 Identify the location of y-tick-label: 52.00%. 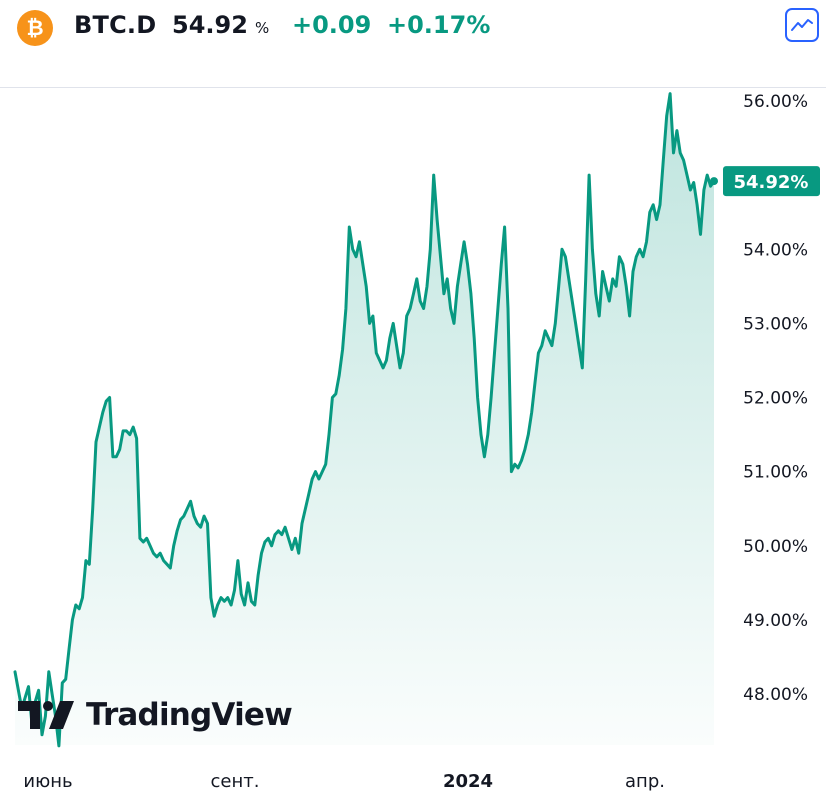
(775, 399).